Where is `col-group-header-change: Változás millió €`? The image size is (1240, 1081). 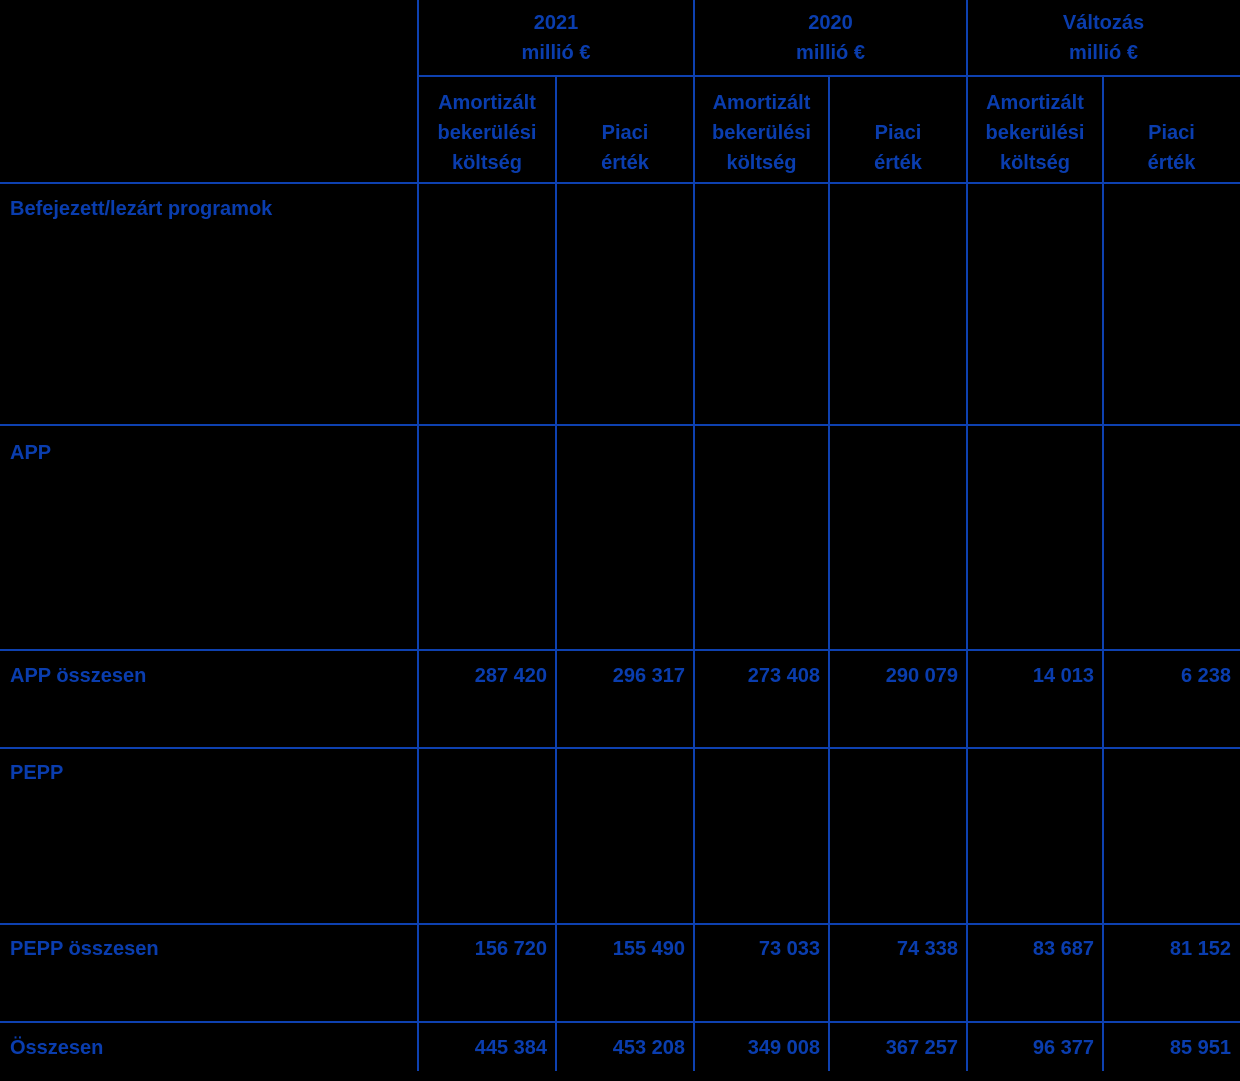 col-group-header-change: Változás millió € is located at coordinates (1103, 38).